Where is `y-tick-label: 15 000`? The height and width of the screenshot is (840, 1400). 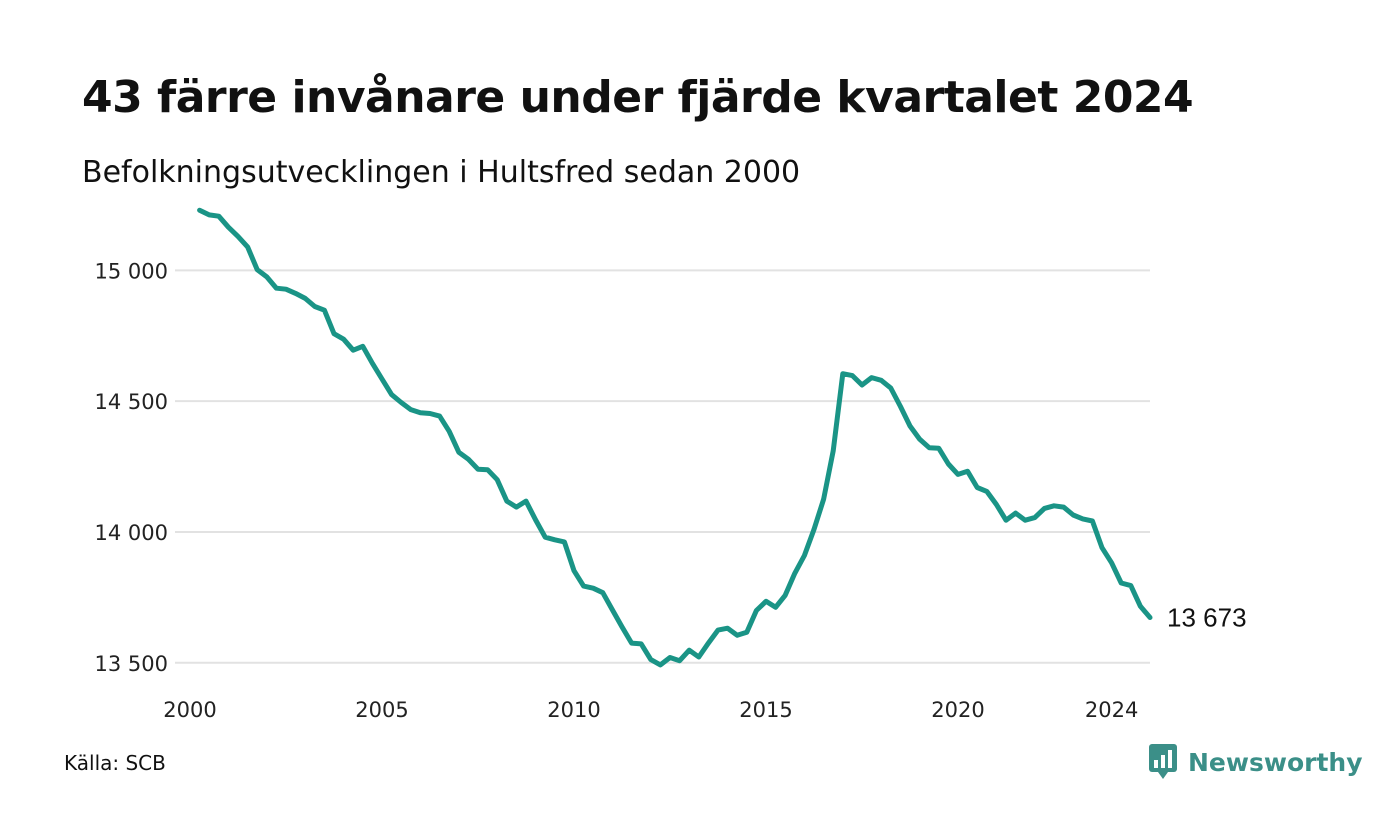 y-tick-label: 15 000 is located at coordinates (131, 271).